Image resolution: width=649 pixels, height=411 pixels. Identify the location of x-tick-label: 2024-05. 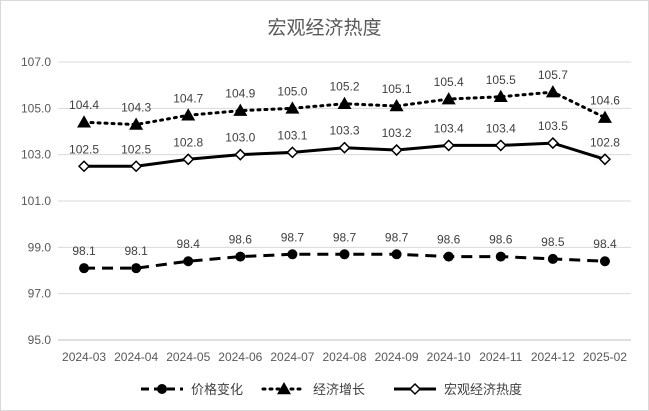
(188, 357).